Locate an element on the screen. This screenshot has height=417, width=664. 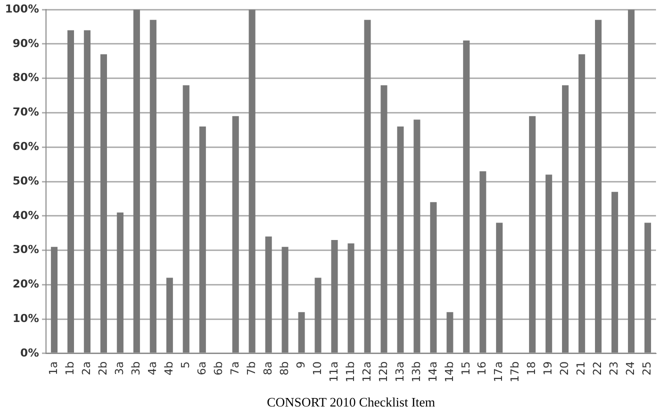
y-tick-label: 90% is located at coordinates (25, 43).